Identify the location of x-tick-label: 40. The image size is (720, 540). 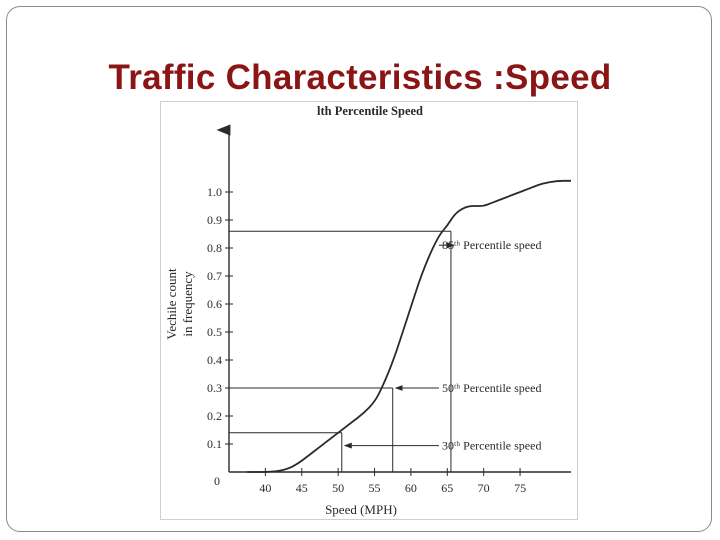
(265, 488).